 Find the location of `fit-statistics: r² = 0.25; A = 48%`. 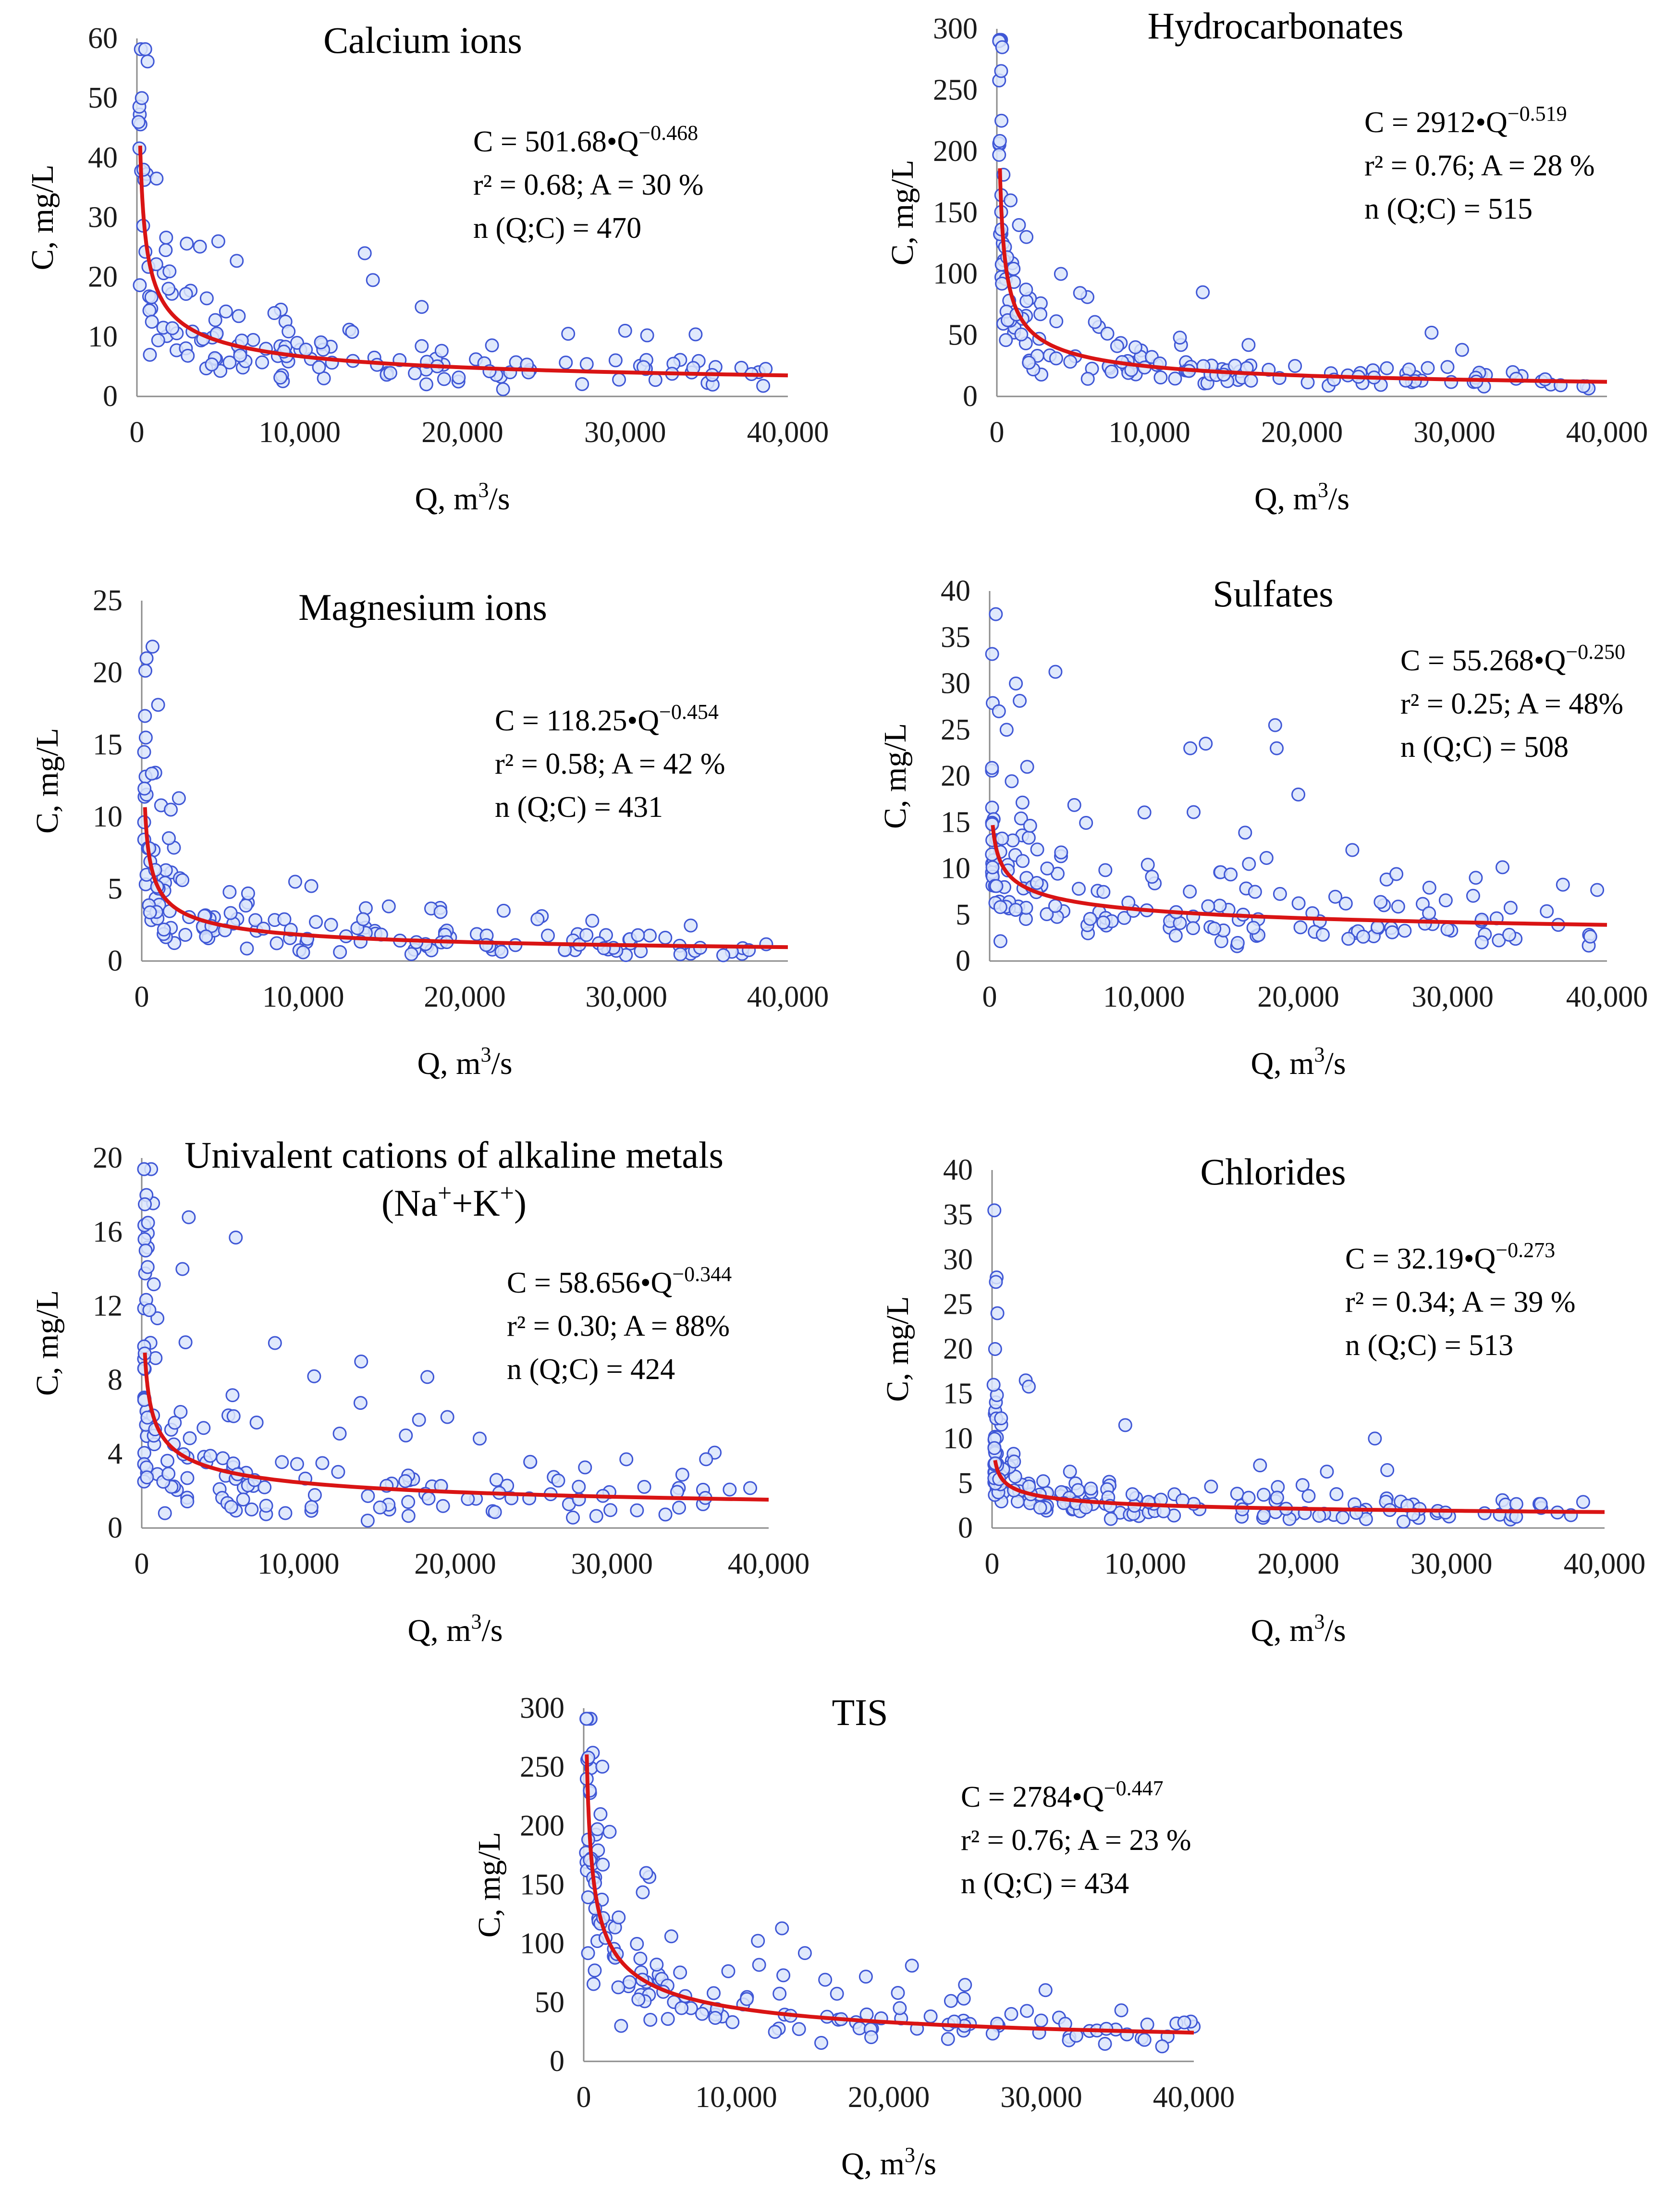

fit-statistics: r² = 0.25; A = 48% is located at coordinates (1511, 704).